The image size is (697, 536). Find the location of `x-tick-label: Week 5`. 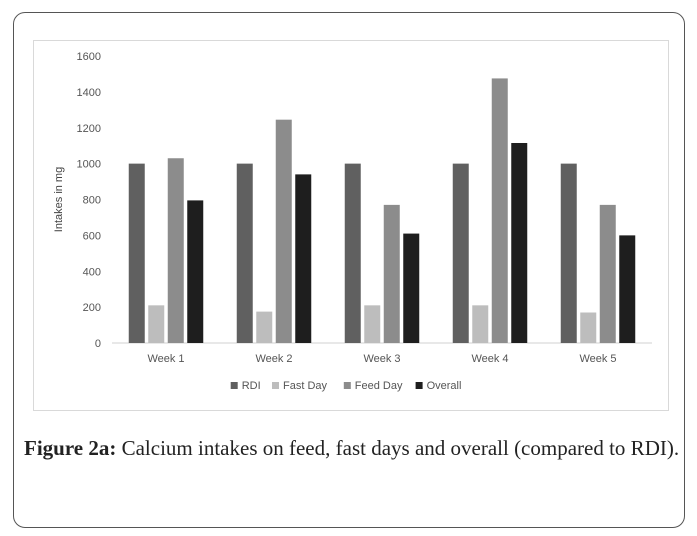

x-tick-label: Week 5 is located at coordinates (597, 359).